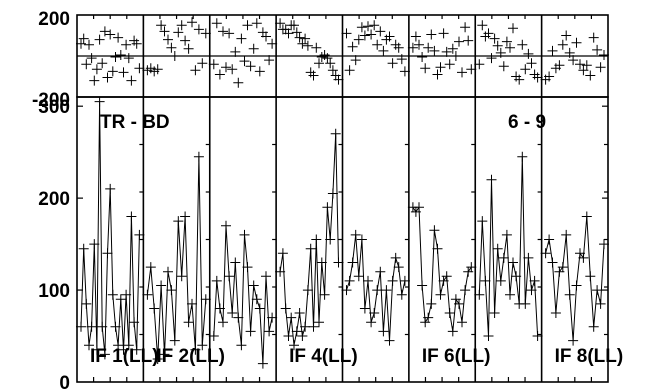 The width and height of the screenshot is (645, 392). Describe the element at coordinates (124, 356) in the screenshot. I see `panel-label: IF 1(LL)` at that location.